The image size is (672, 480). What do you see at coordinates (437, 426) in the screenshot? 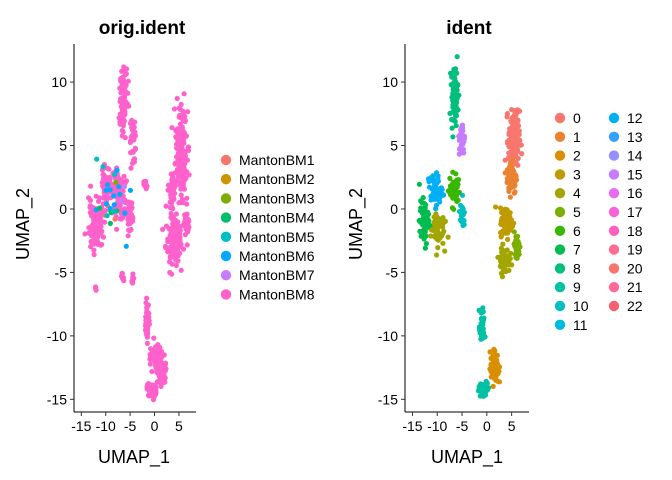
I see `x-tick-label: -10` at bounding box center [437, 426].